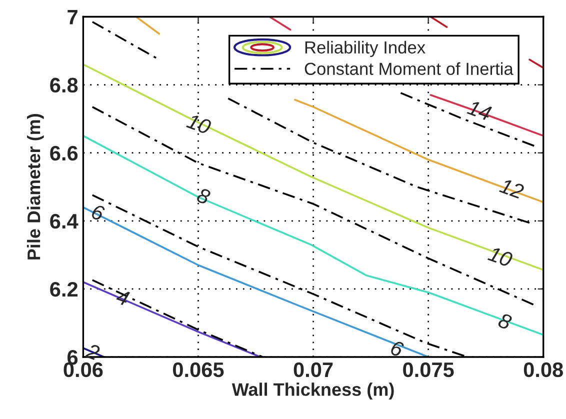 This screenshot has width=566, height=419. Describe the element at coordinates (35, 187) in the screenshot. I see `y-axis-title: Pile Diameter (m)` at that location.